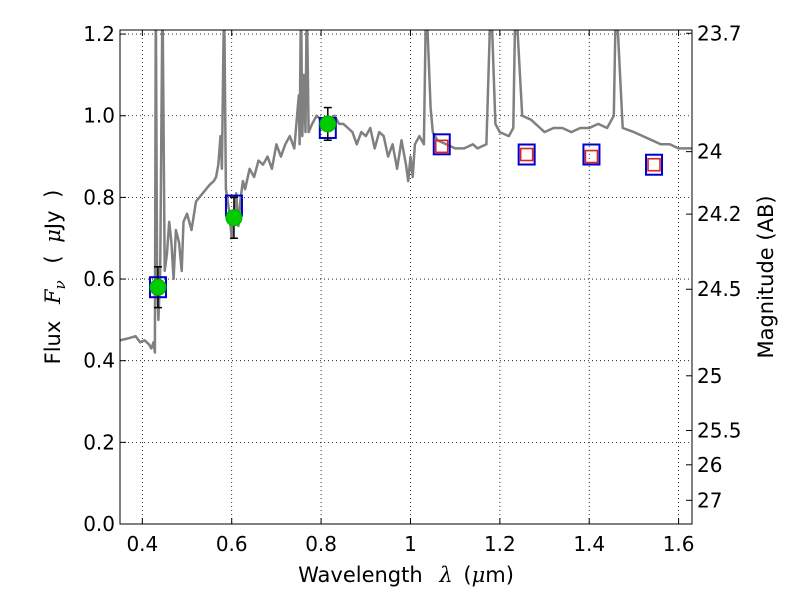 The height and width of the screenshot is (600, 800). What do you see at coordinates (709, 376) in the screenshot?
I see `y2-tick-label: 25` at bounding box center [709, 376].